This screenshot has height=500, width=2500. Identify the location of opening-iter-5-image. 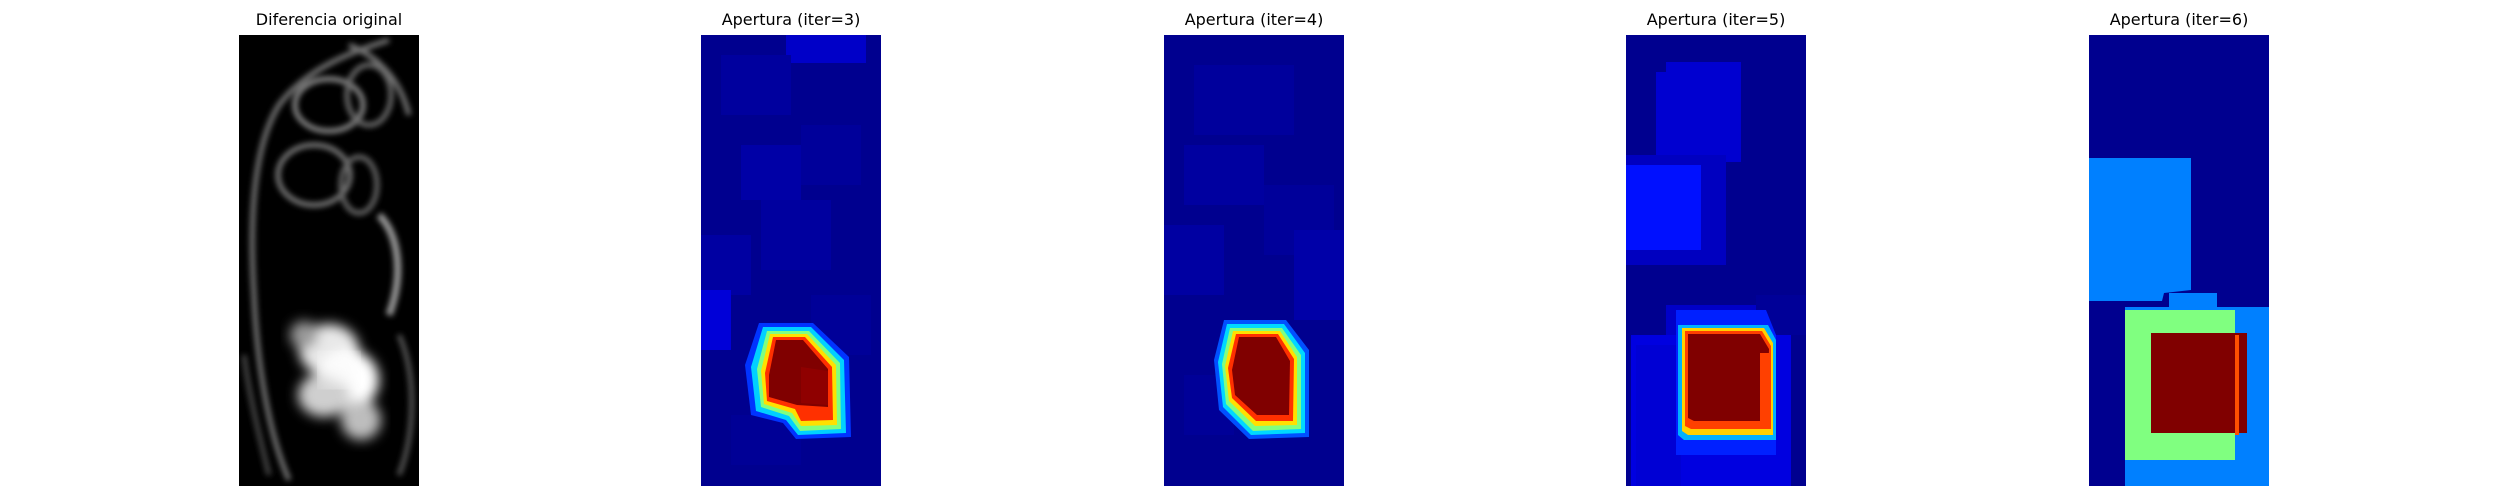
(1716, 260).